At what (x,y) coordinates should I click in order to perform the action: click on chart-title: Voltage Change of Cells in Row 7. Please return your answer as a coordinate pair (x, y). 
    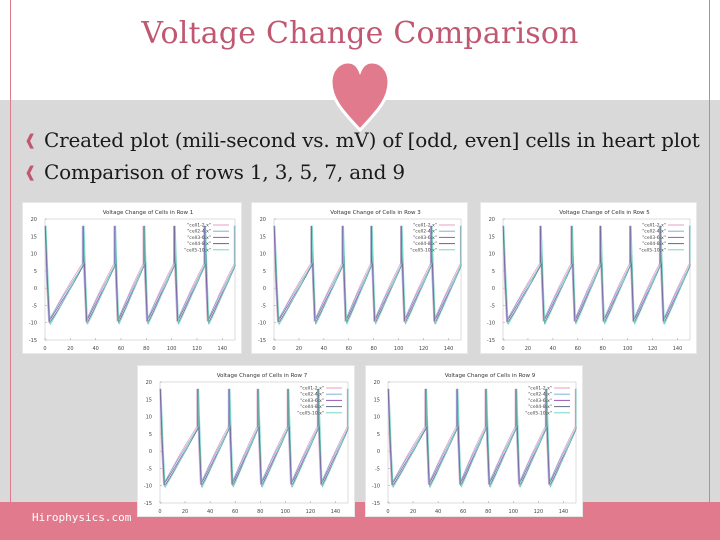
    Looking at the image, I should click on (262, 376).